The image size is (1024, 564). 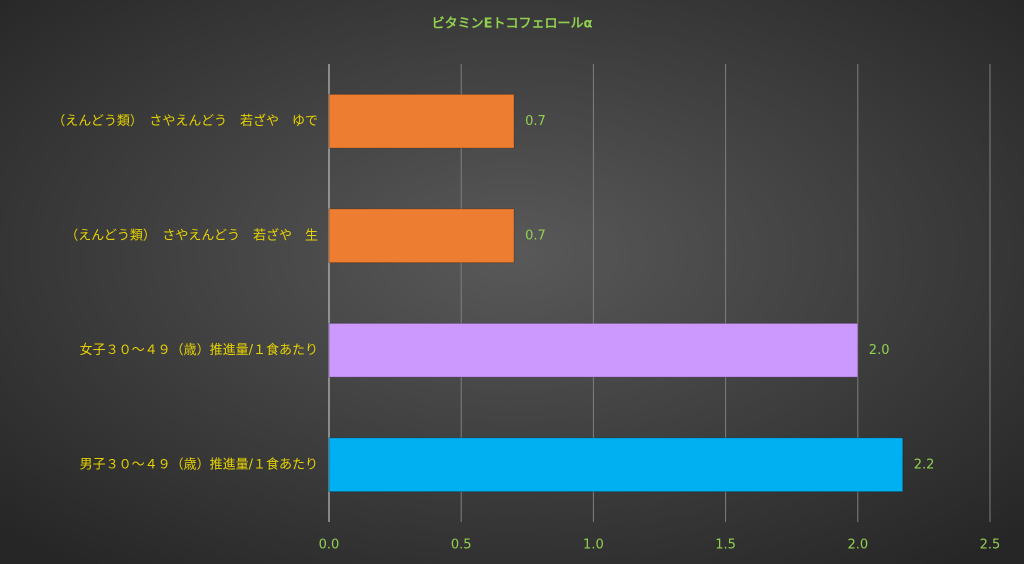 I want to click on x-tick-label: 2.5, so click(x=990, y=545).